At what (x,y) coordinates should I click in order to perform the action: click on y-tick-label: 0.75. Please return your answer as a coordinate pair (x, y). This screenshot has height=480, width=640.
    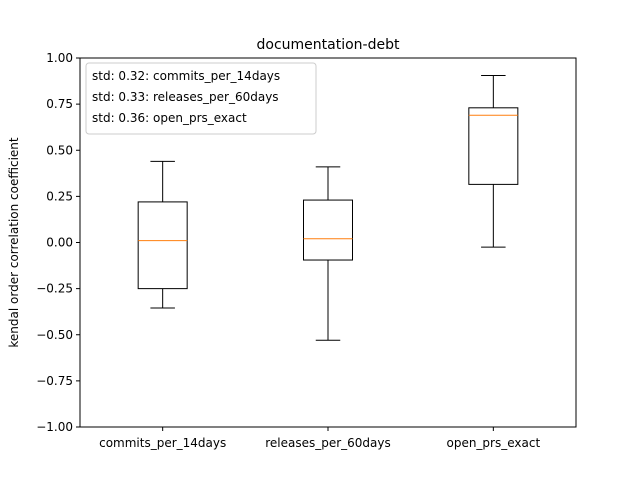
    Looking at the image, I should click on (59, 104).